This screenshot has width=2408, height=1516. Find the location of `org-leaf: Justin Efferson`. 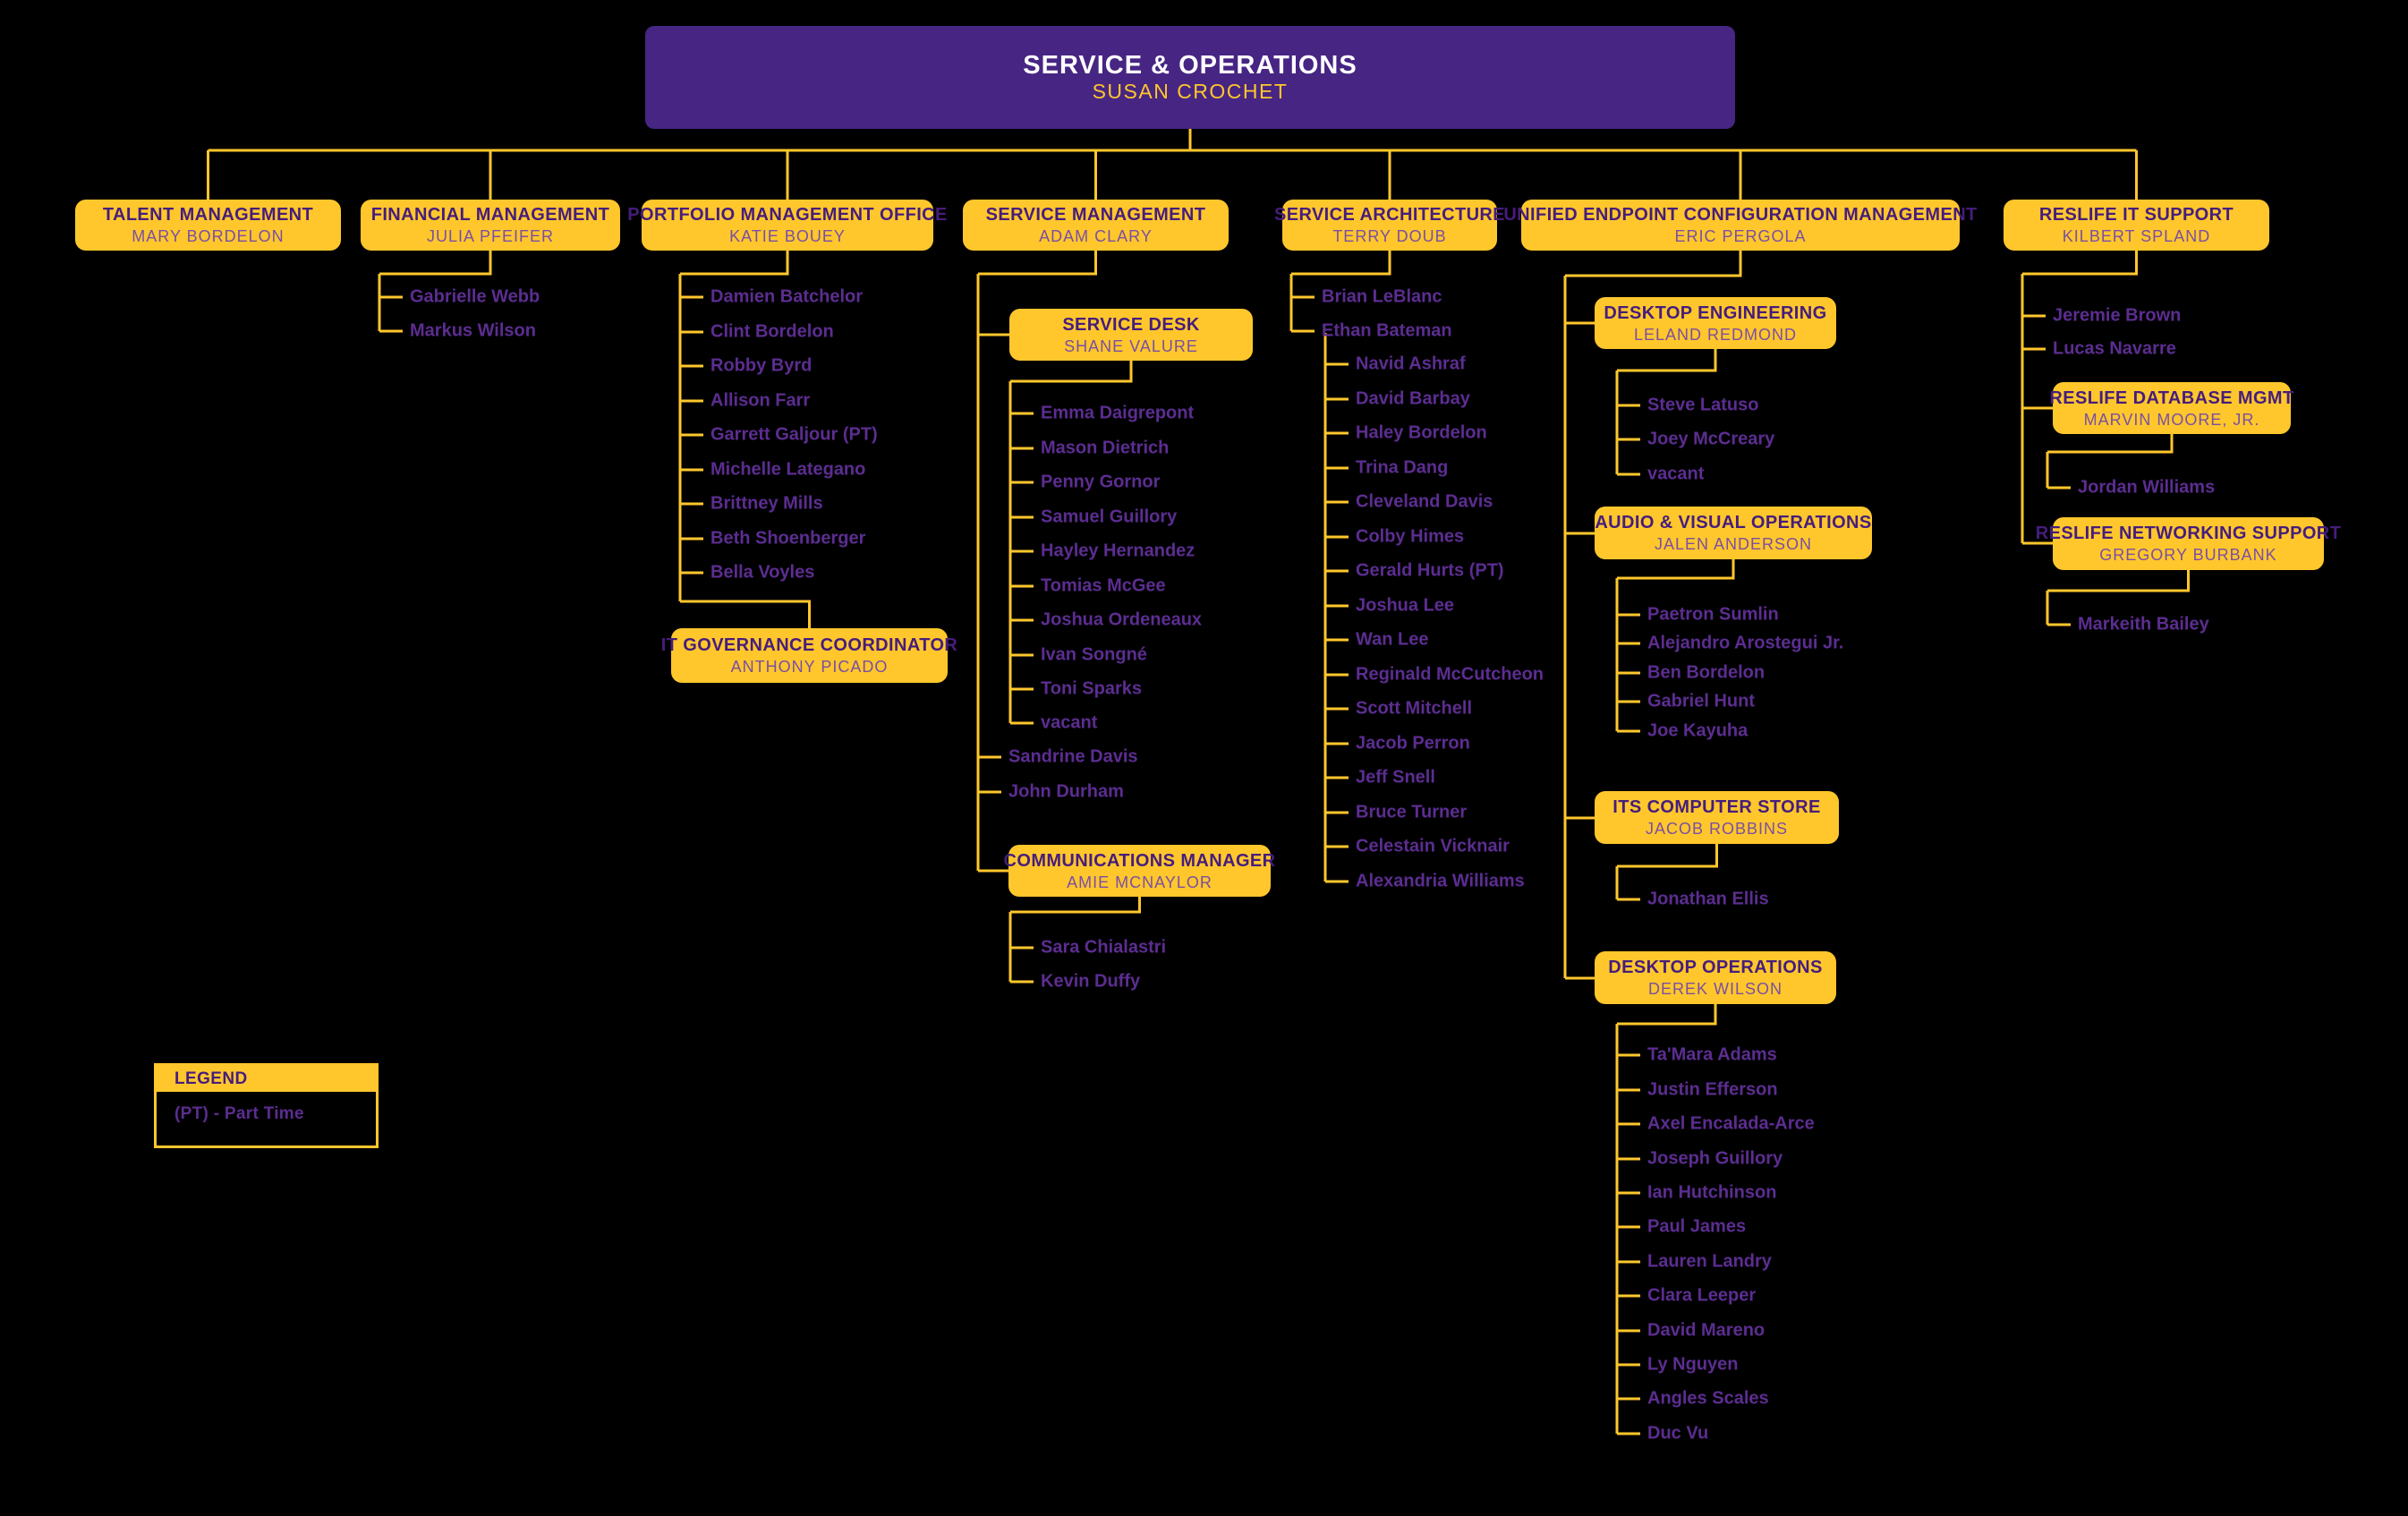

org-leaf: Justin Efferson is located at coordinates (1712, 1089).